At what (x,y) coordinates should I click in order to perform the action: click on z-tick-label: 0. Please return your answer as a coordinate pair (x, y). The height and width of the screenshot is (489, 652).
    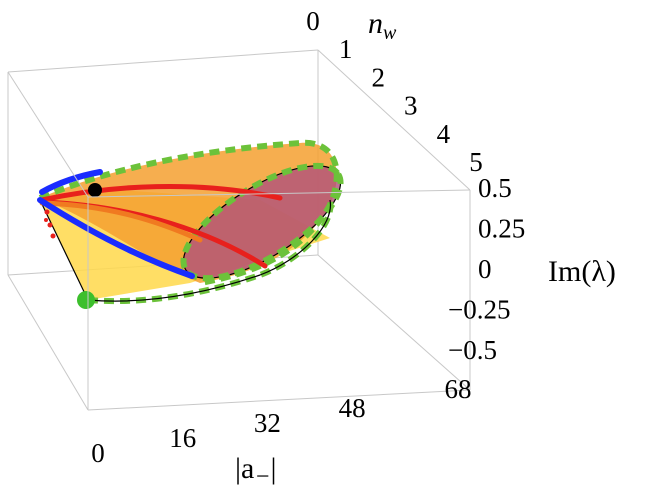
    Looking at the image, I should click on (485, 269).